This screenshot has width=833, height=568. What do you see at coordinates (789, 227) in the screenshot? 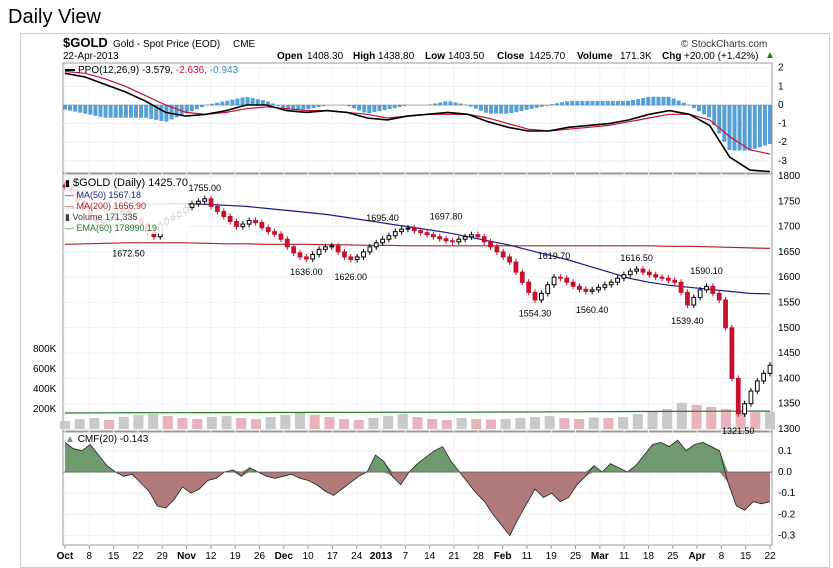
I see `price-y-tick: 1700` at bounding box center [789, 227].